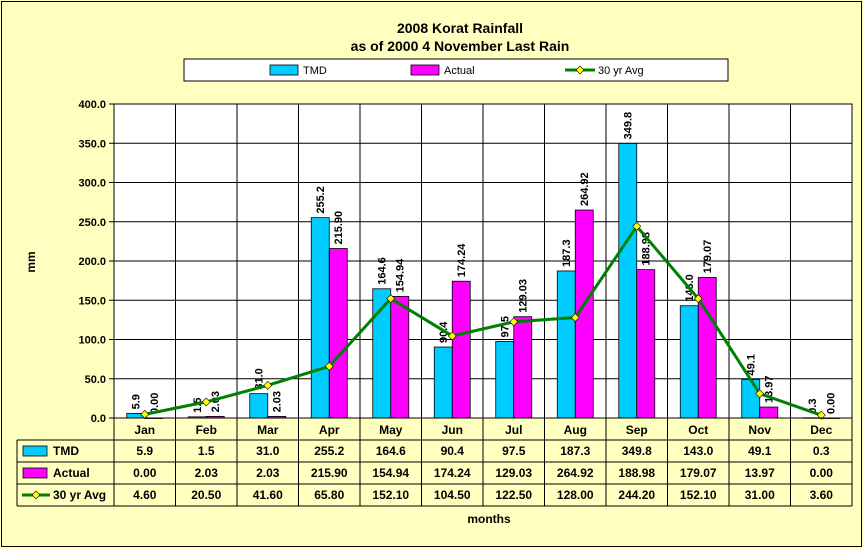 This screenshot has width=863, height=549. I want to click on data-label: 264.92, so click(585, 189).